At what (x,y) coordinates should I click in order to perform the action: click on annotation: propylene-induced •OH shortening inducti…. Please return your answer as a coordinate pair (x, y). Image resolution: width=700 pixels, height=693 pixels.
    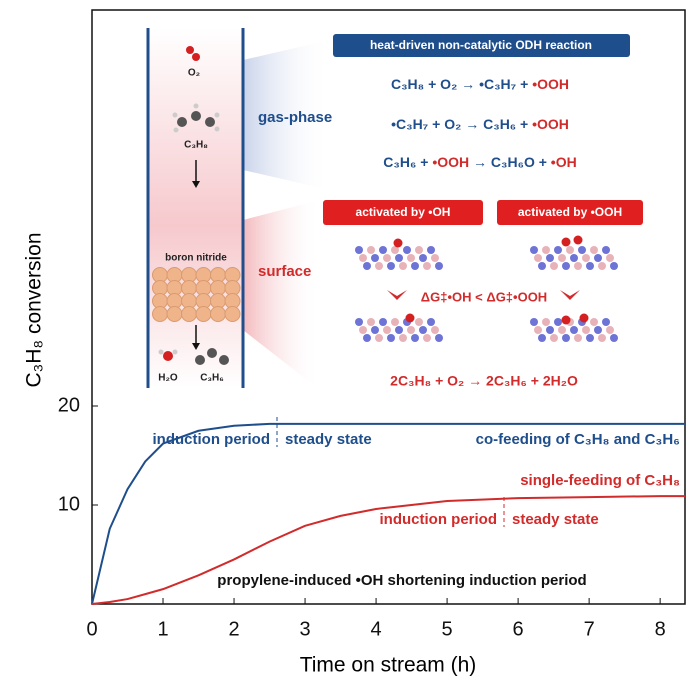
    Looking at the image, I should click on (401, 580).